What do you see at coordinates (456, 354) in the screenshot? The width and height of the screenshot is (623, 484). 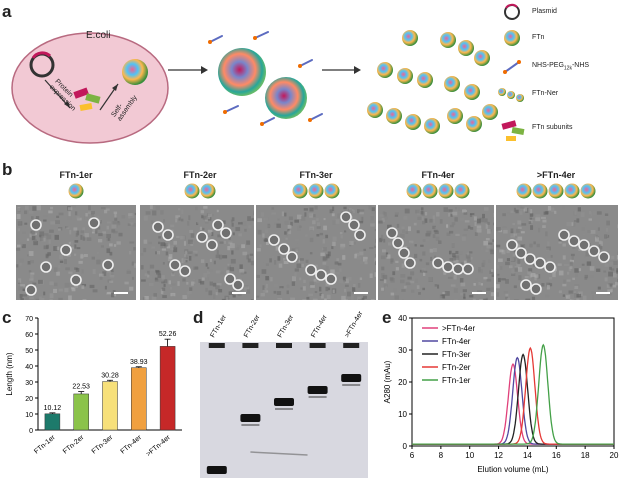 I see `legend-label: FTn-3er` at bounding box center [456, 354].